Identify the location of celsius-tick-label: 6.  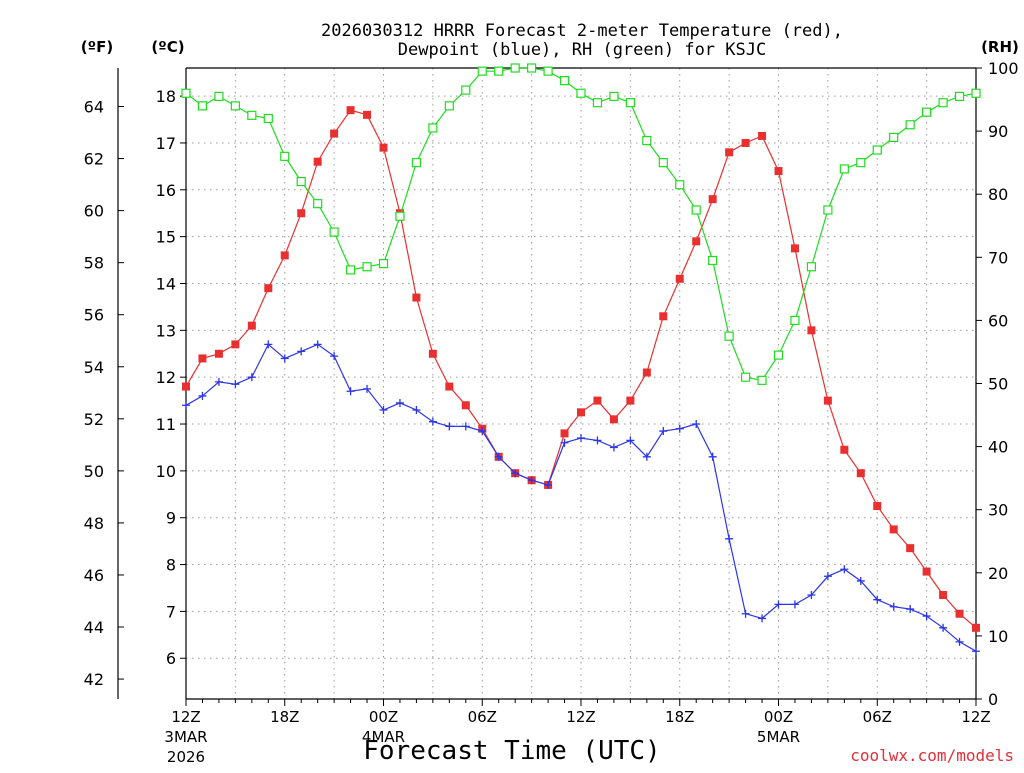
(171, 658).